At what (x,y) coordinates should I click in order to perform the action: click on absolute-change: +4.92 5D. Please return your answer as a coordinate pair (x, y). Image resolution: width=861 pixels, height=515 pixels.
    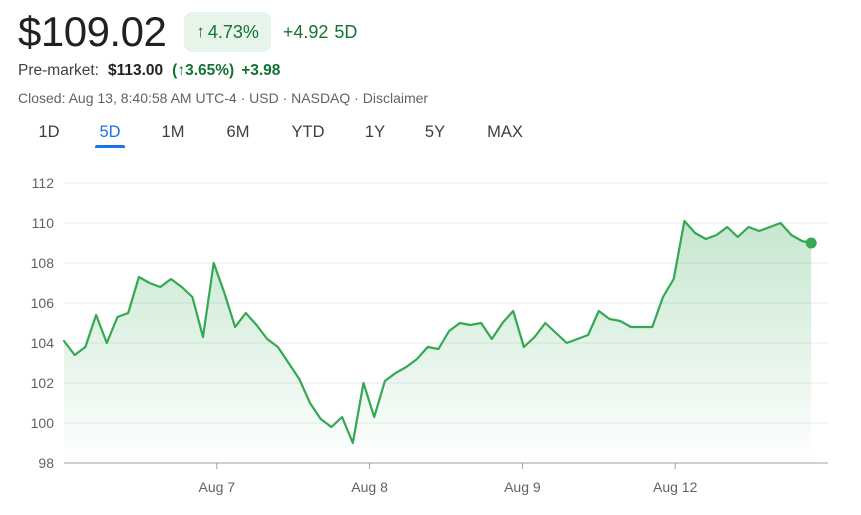
    Looking at the image, I should click on (320, 32).